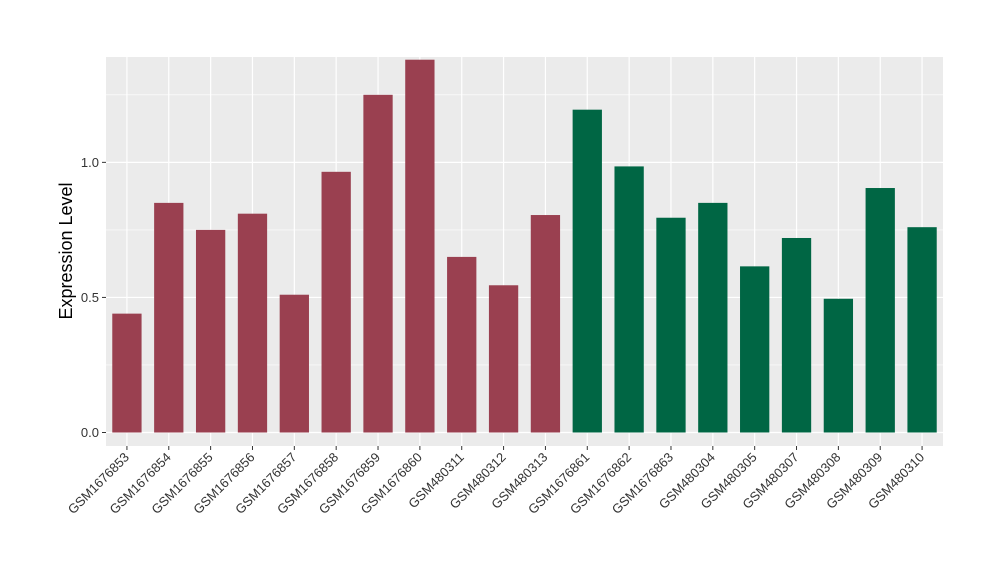 This screenshot has height=580, width=1000. What do you see at coordinates (713, 317) in the screenshot?
I see `bar-gsm480304` at bounding box center [713, 317].